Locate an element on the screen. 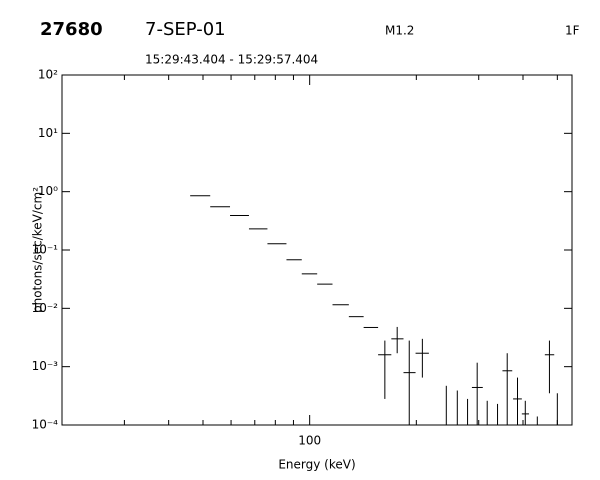  y-tick-label: 10⁰ is located at coordinates (48, 191).